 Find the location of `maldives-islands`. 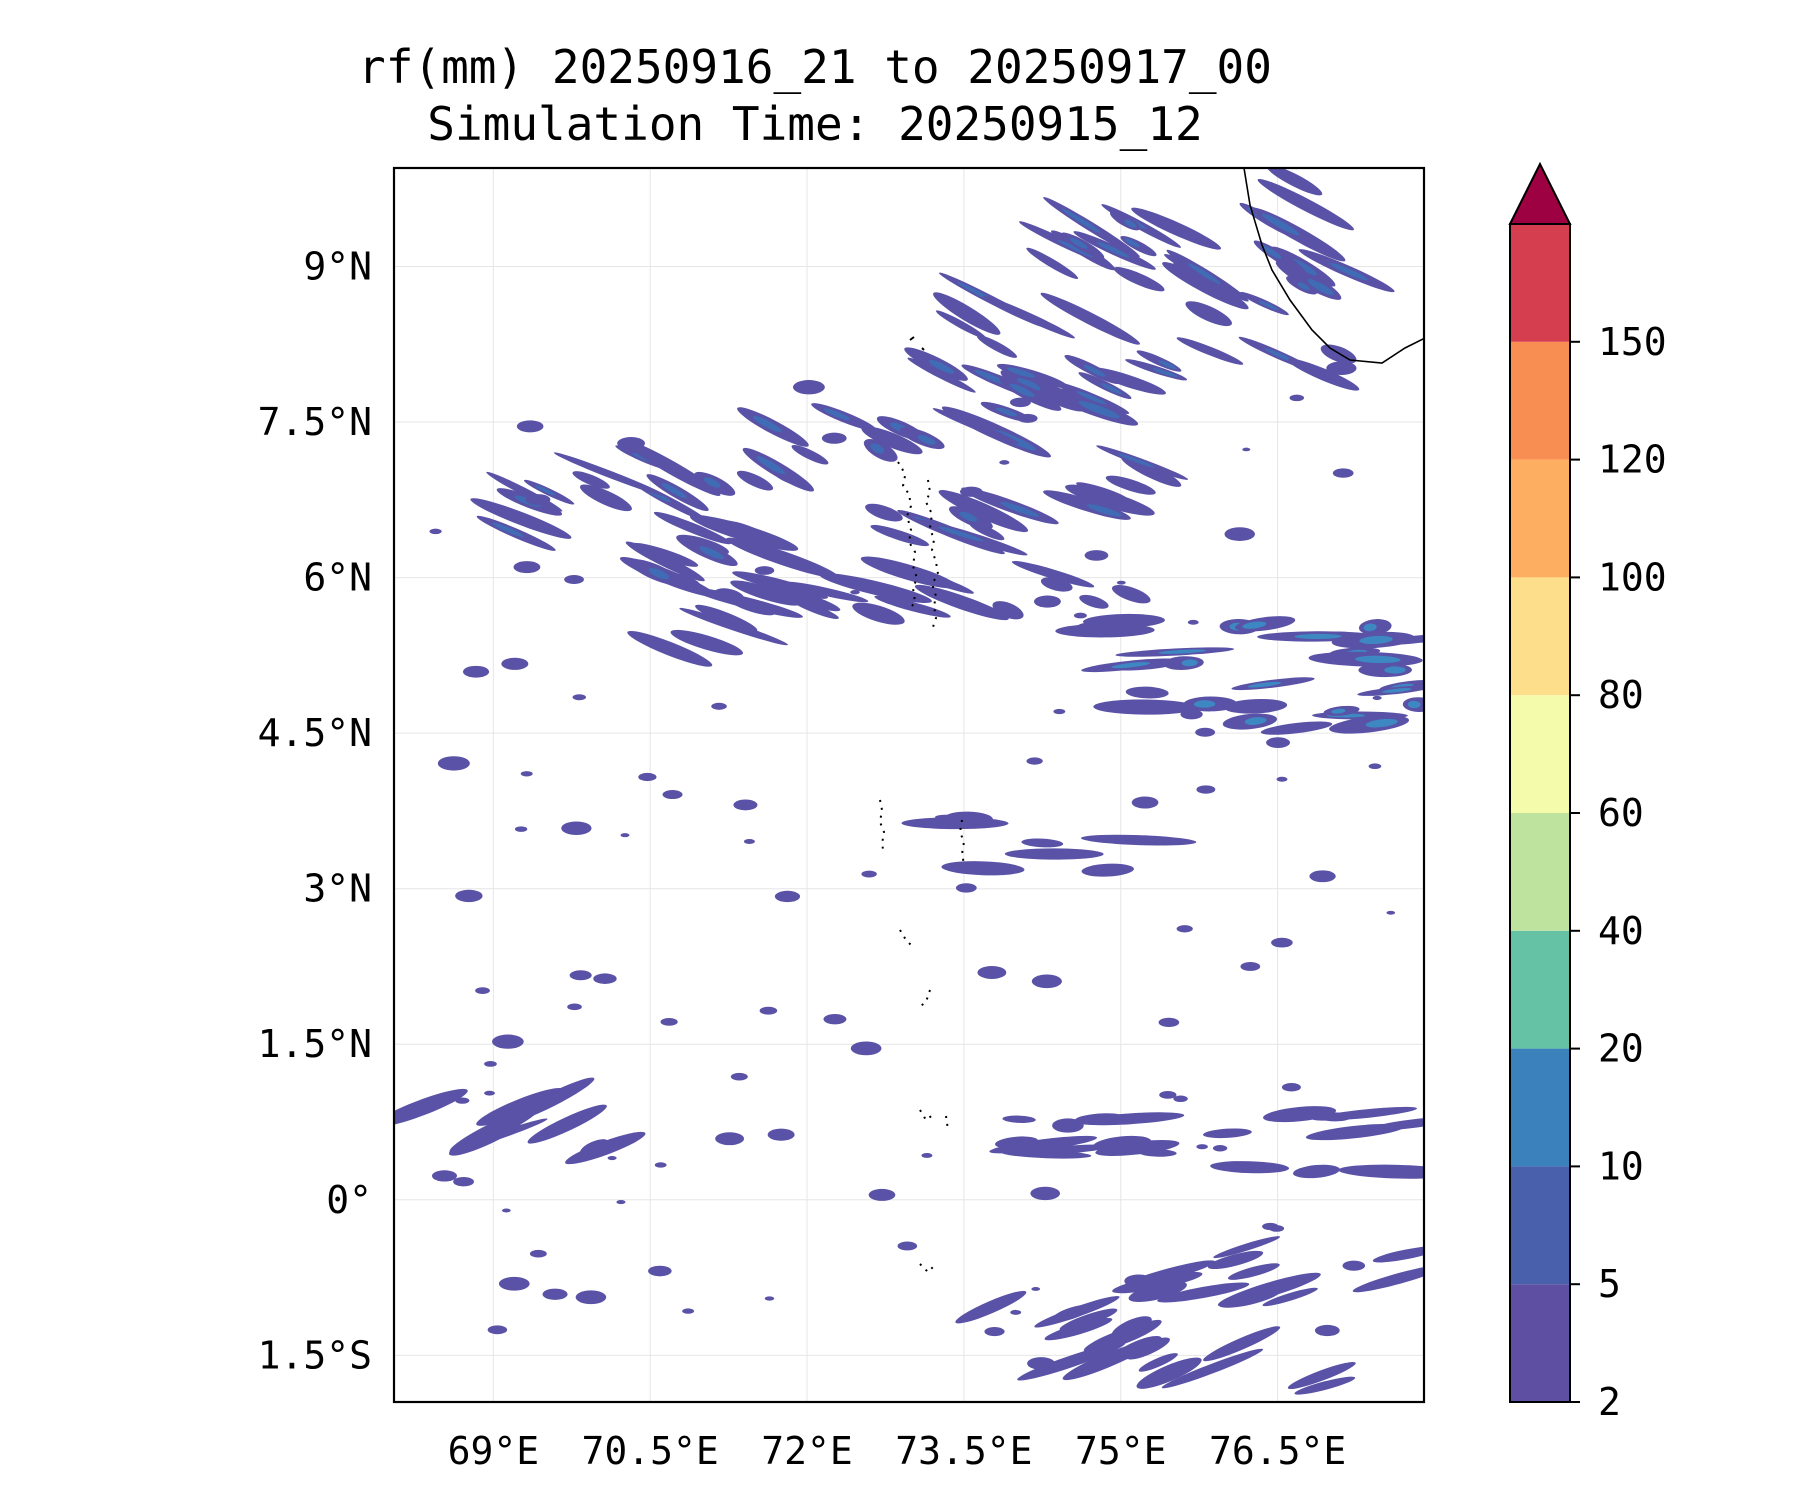

maldives-islands is located at coordinates (922, 867).